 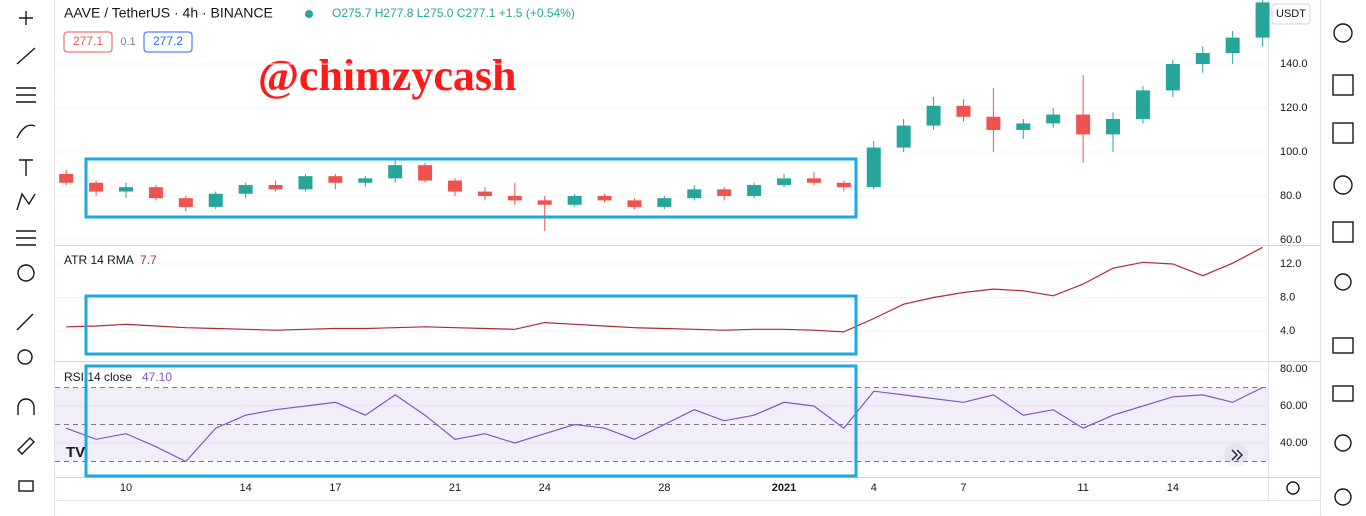 What do you see at coordinates (26, 95) in the screenshot?
I see `fib-tool` at bounding box center [26, 95].